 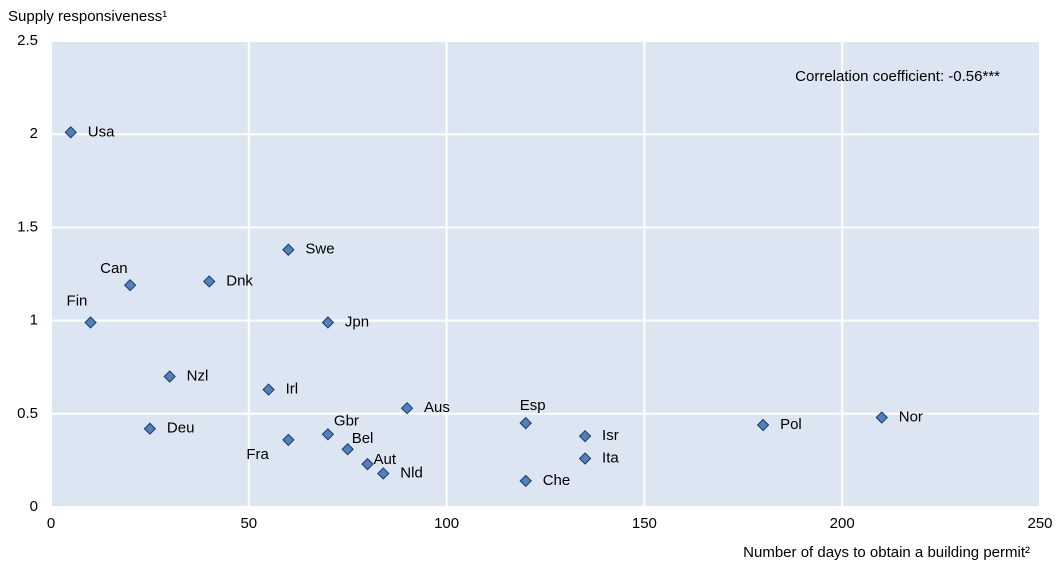 What do you see at coordinates (644, 523) in the screenshot?
I see `x-tick-label: 150` at bounding box center [644, 523].